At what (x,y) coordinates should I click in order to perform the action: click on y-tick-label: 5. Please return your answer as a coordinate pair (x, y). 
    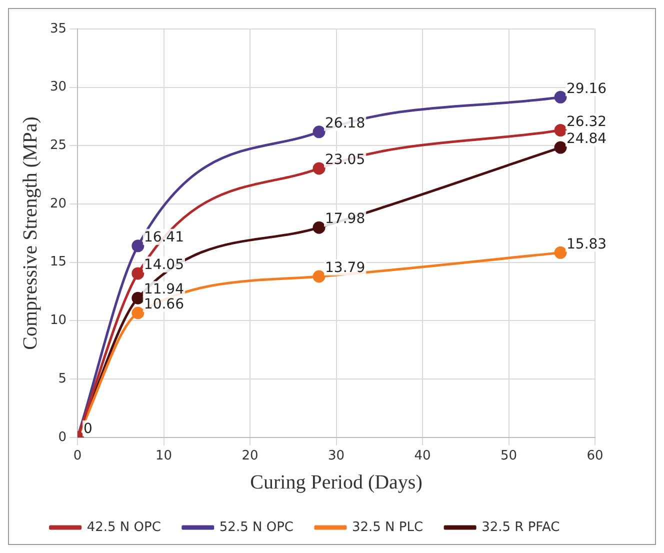
    Looking at the image, I should click on (62, 378).